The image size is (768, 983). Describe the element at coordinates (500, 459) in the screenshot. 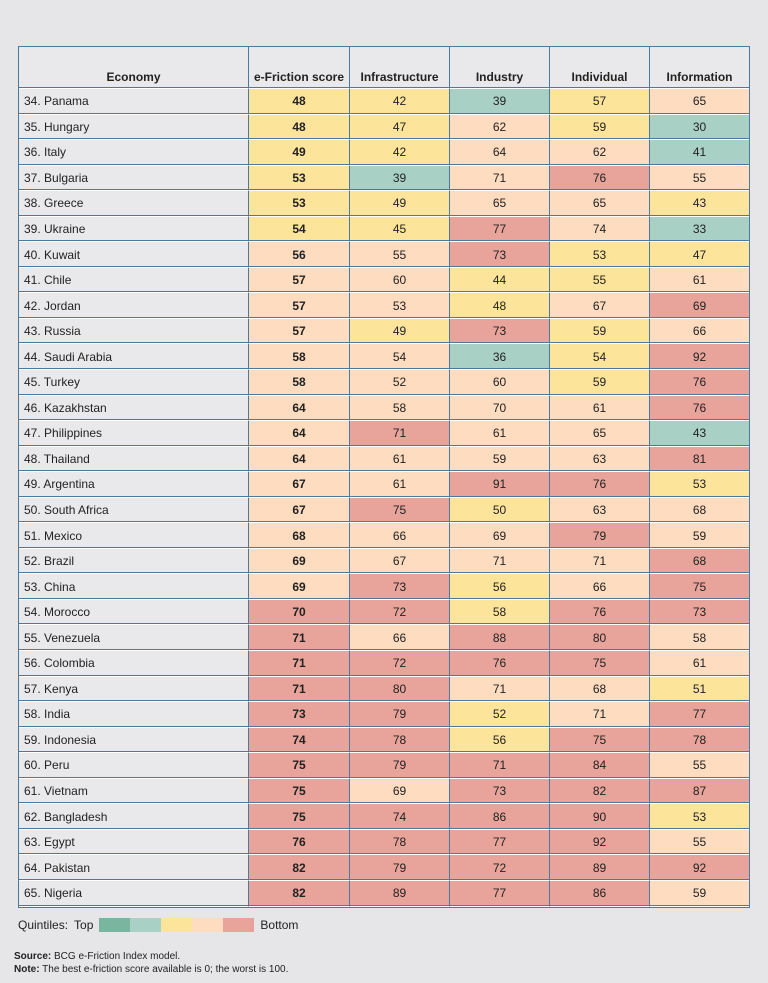

I see `industry-cell: 59` at that location.